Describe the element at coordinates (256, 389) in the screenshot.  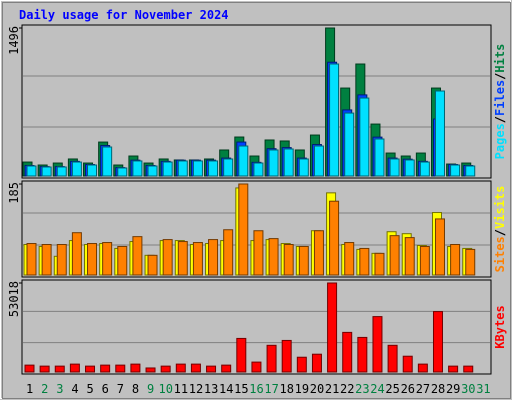
I see `x-tick-label: 16` at that location.